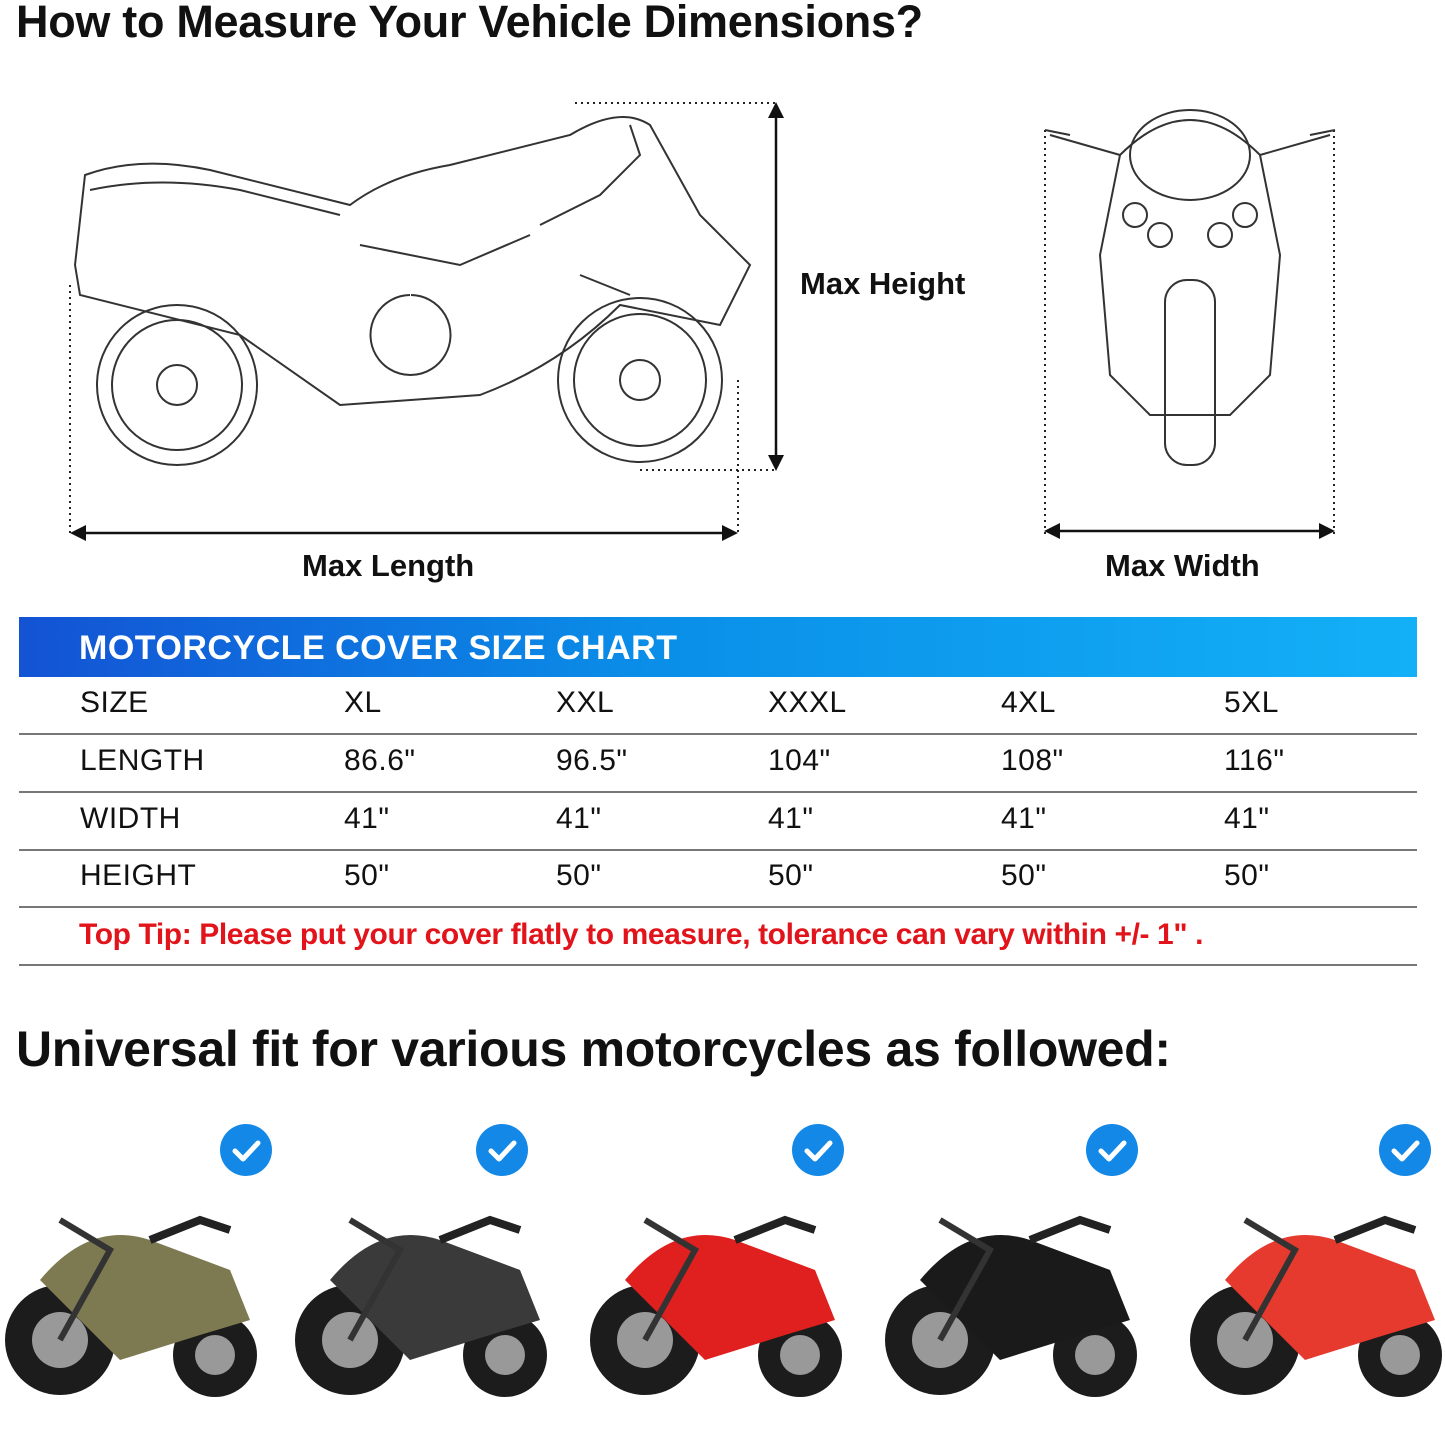  I want to click on motorcycle-photo-vespa, so click(1316, 1306).